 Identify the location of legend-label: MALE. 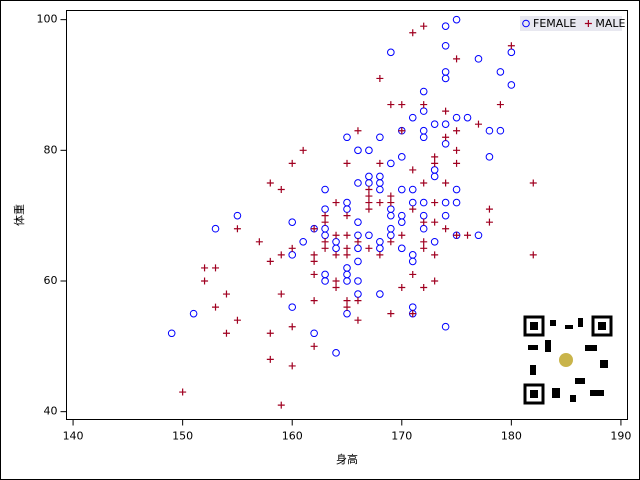
(610, 23).